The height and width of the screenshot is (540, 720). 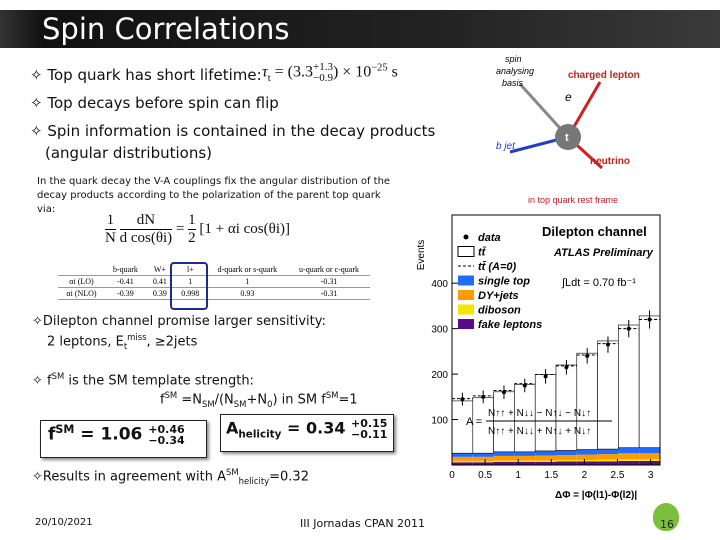 I want to click on table-cell: αi (NLO), so click(x=82, y=293).